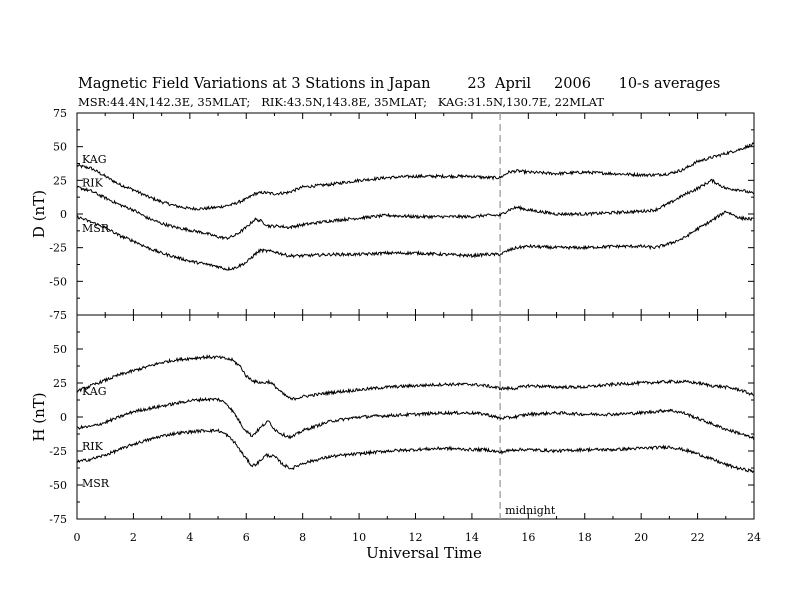  Describe the element at coordinates (530, 510) in the screenshot. I see `midnight-annotation: midnight` at that location.